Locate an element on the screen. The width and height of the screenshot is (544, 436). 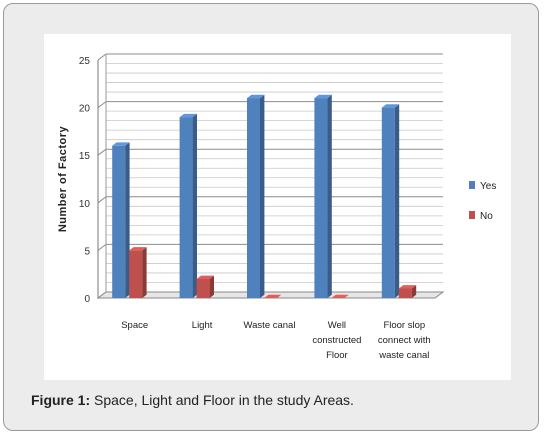
legend-swatch-no is located at coordinates (472, 215).